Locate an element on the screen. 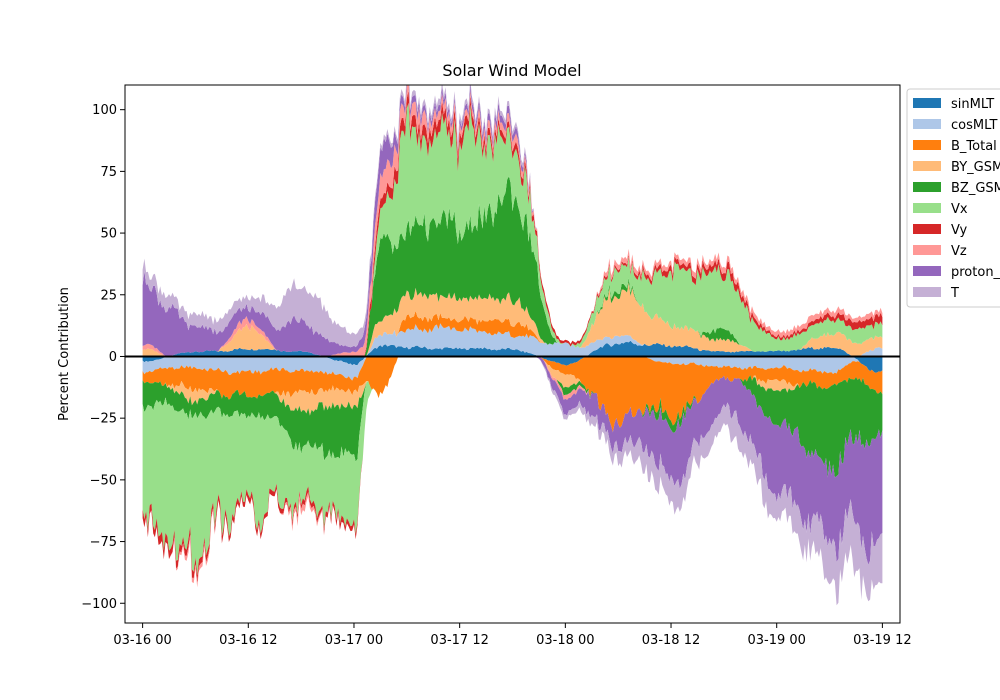 The height and width of the screenshot is (700, 1000). legend-label: Vy is located at coordinates (959, 230).